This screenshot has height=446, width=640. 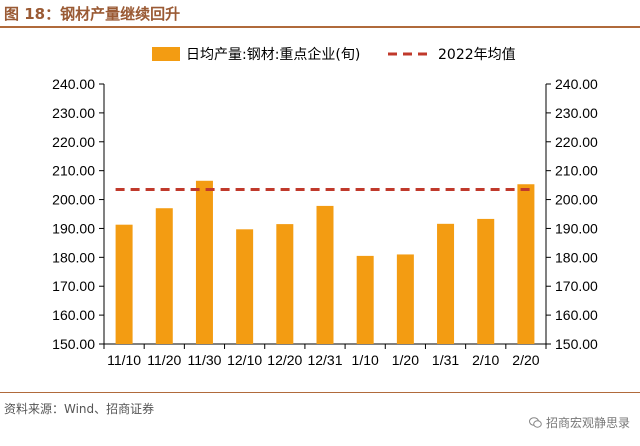 What do you see at coordinates (284, 360) in the screenshot?
I see `x-tick-label: 12/20` at bounding box center [284, 360].